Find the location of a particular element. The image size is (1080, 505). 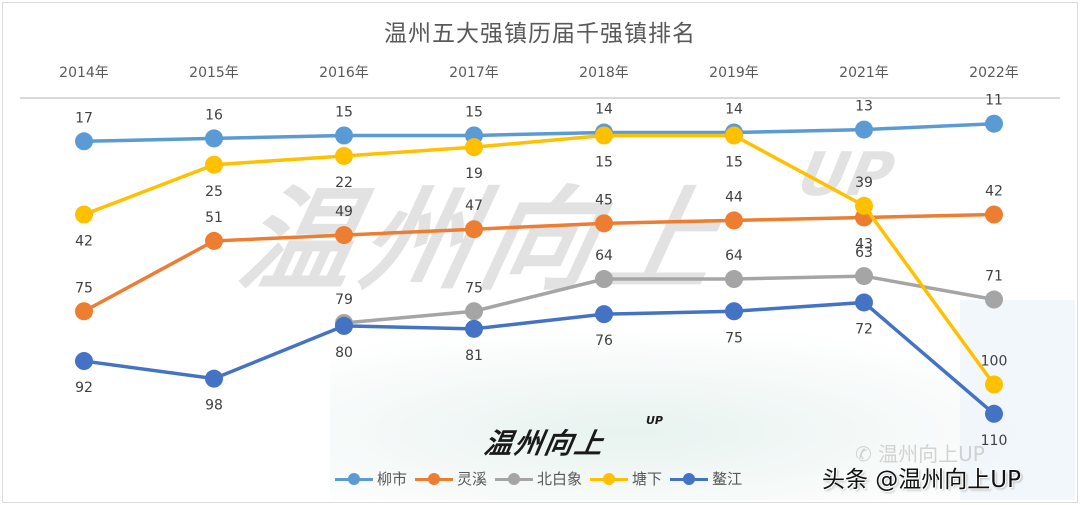

toutiao-watermark: 头条 @温州向上UP is located at coordinates (922, 480).